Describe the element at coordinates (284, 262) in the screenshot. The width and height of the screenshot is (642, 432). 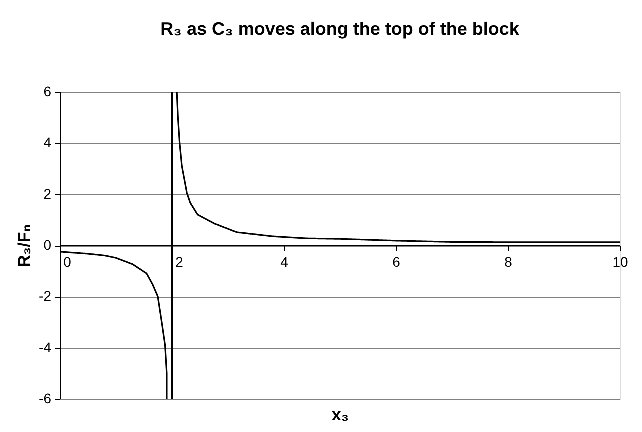
I see `x-tick-label: 4` at that location.